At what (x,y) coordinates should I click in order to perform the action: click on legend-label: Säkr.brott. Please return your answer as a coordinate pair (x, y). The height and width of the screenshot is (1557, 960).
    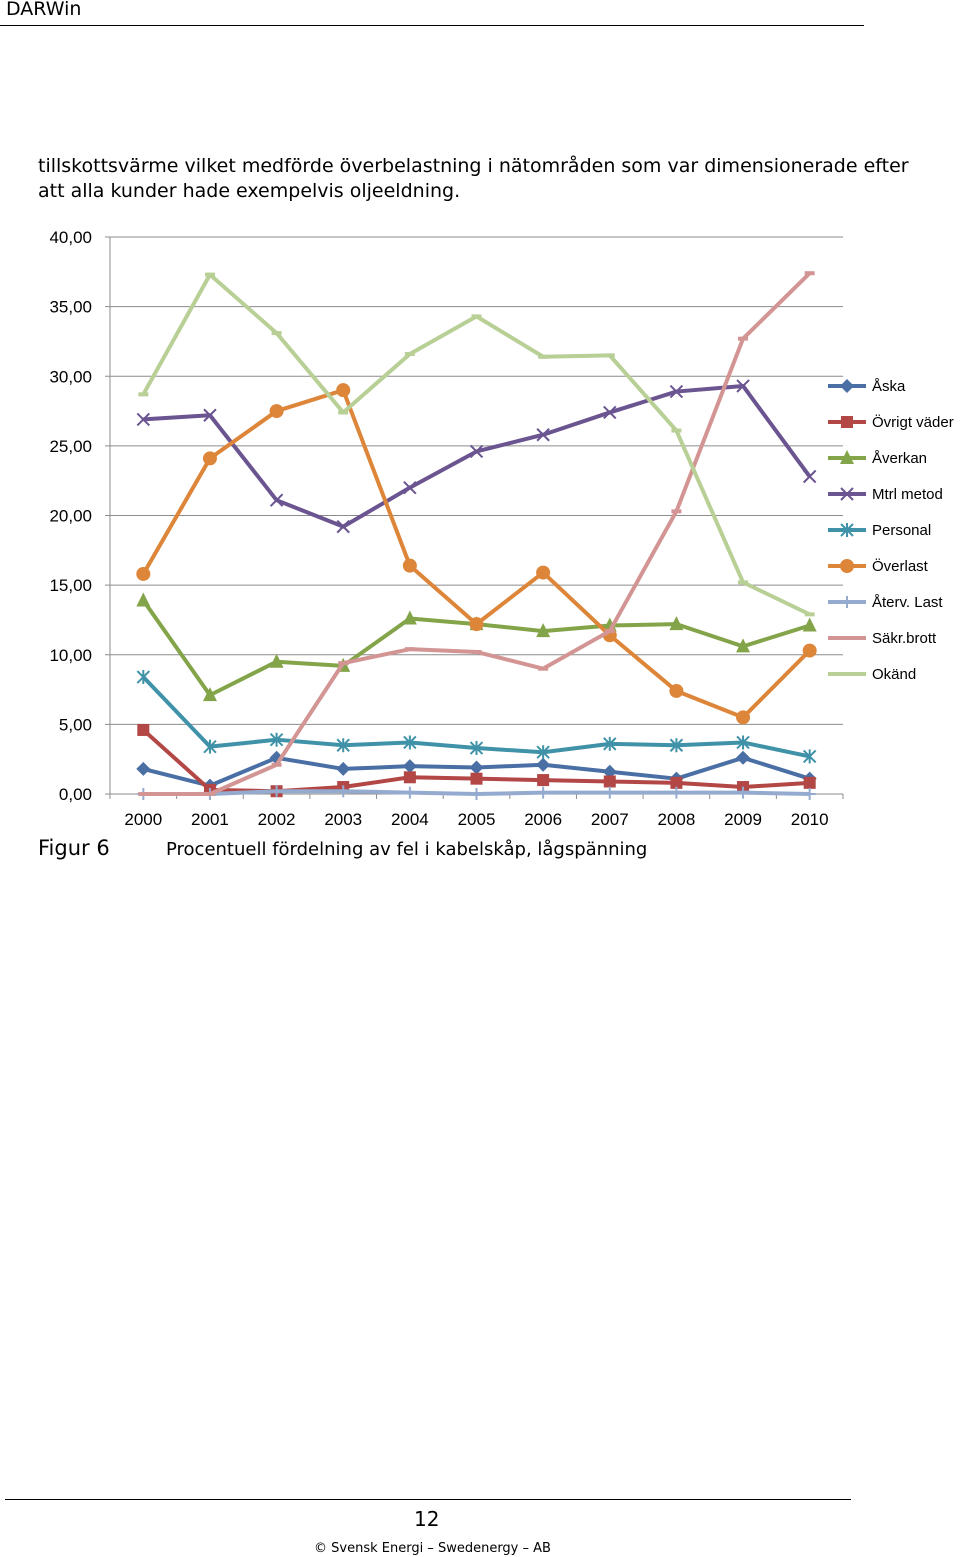
    Looking at the image, I should click on (904, 638).